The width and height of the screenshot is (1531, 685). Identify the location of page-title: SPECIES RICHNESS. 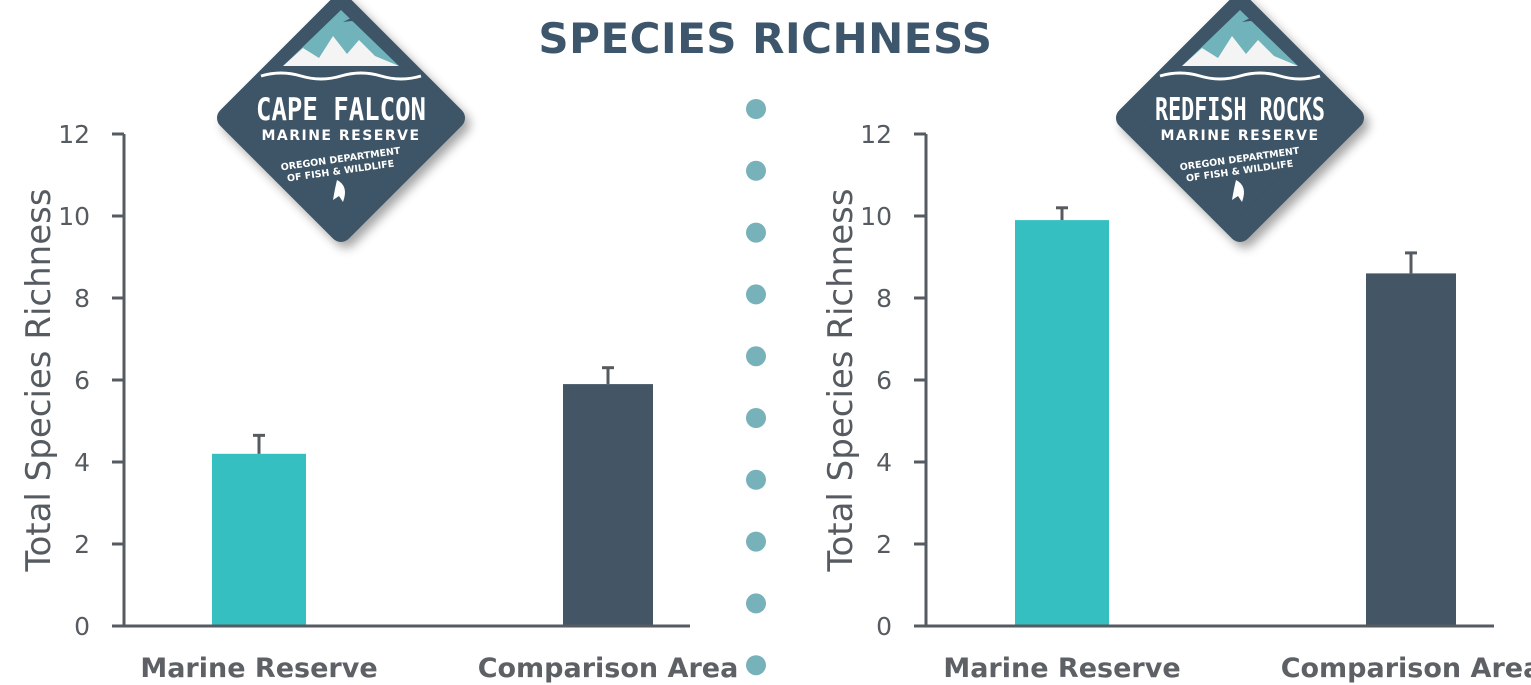
(765, 38).